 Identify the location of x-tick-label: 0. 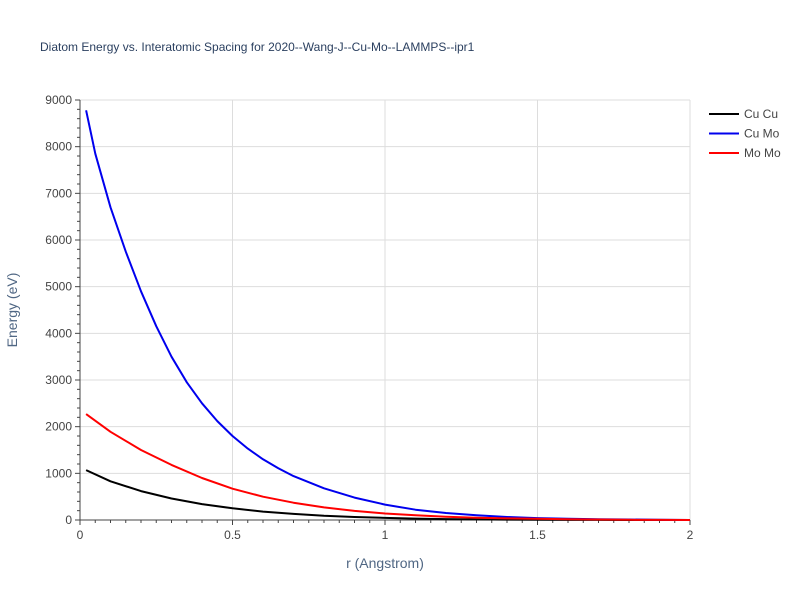
(80, 535).